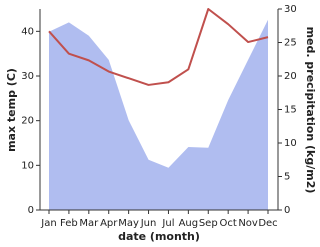 The height and width of the screenshot is (247, 320). Describe the element at coordinates (287, 210) in the screenshot. I see `y2-tick-label: 0` at that location.